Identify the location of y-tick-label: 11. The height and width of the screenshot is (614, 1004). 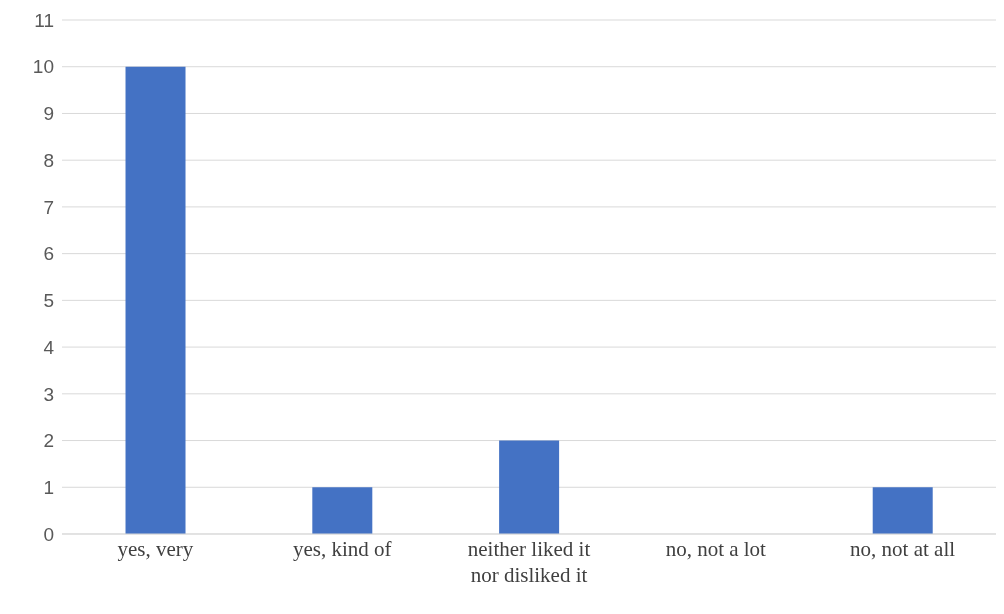
(44, 20).